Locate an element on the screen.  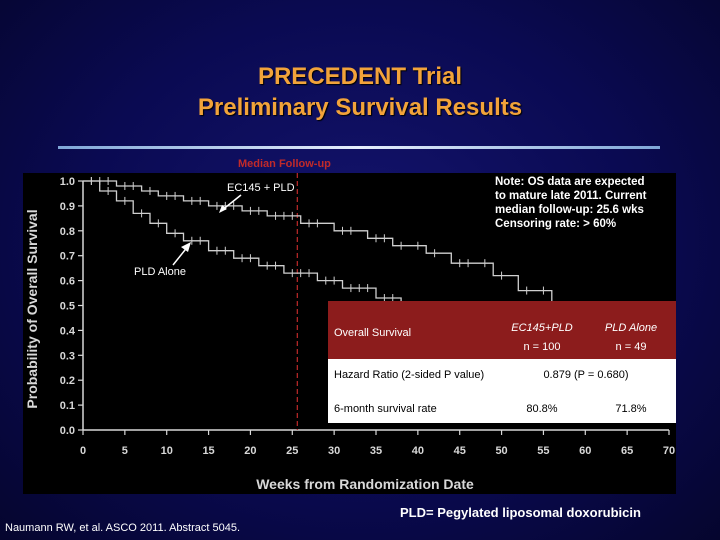
y-tick-label: 0.9 is located at coordinates (67, 207).